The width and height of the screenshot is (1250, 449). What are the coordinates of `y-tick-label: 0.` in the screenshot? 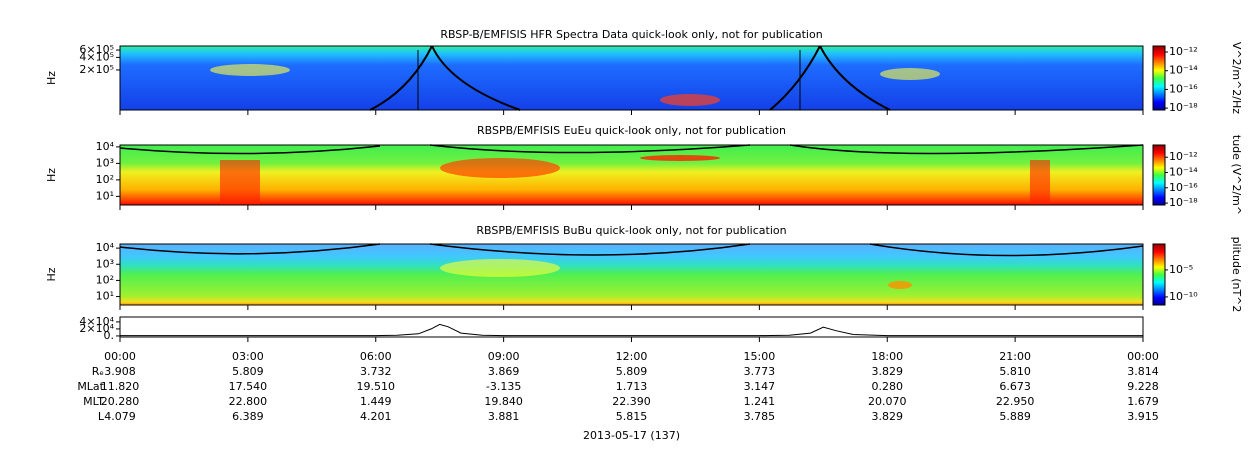 It's located at (109, 335).